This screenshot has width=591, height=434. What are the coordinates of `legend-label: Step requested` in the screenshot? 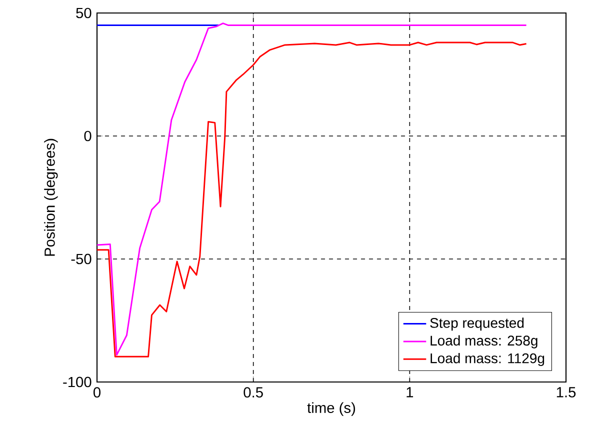 It's located at (477, 324).